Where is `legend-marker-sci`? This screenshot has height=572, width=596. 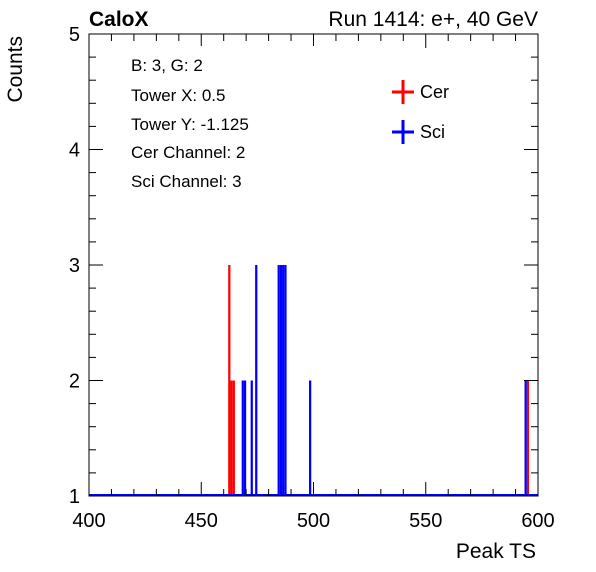 legend-marker-sci is located at coordinates (403, 132).